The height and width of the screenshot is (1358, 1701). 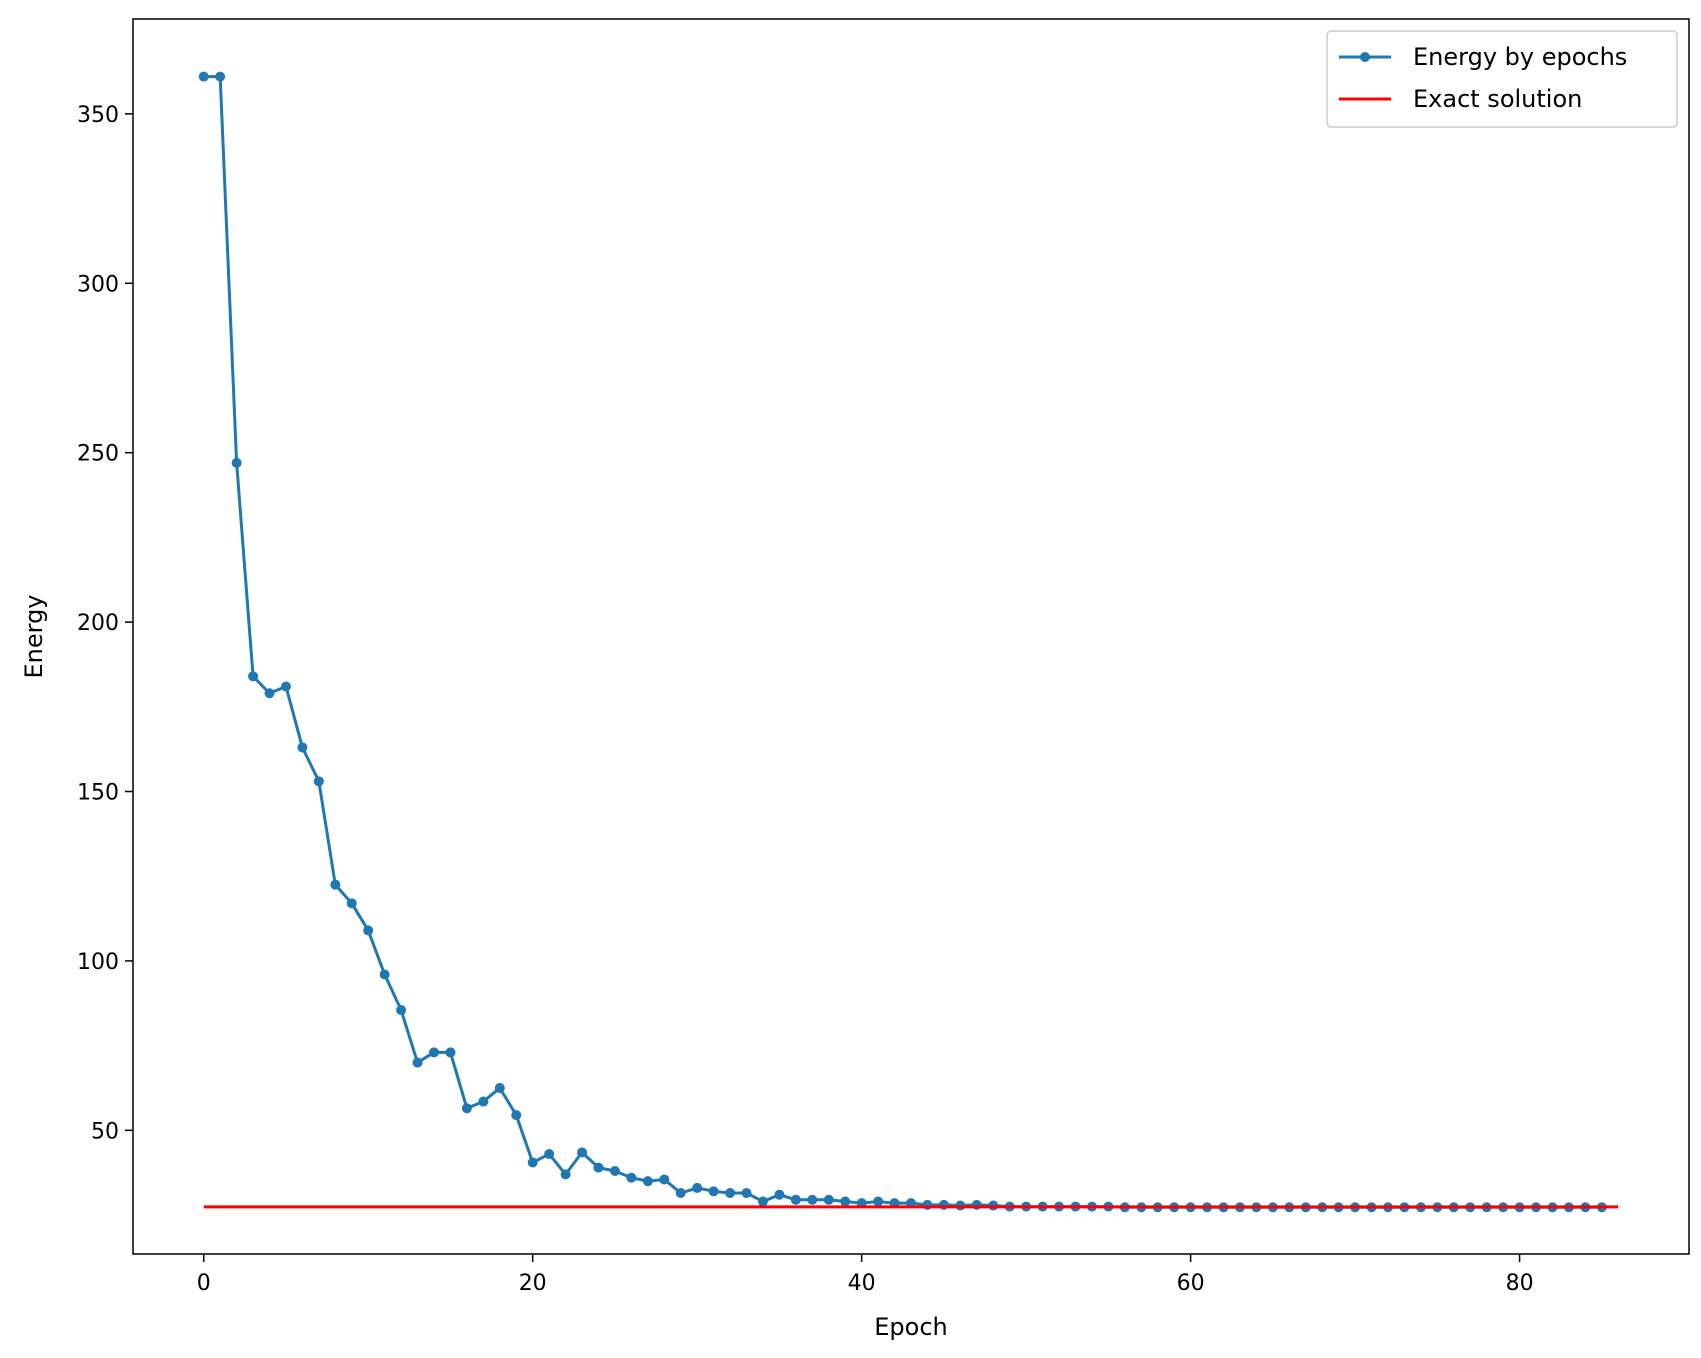 I want to click on y-axis-label: Energy, so click(x=34, y=636).